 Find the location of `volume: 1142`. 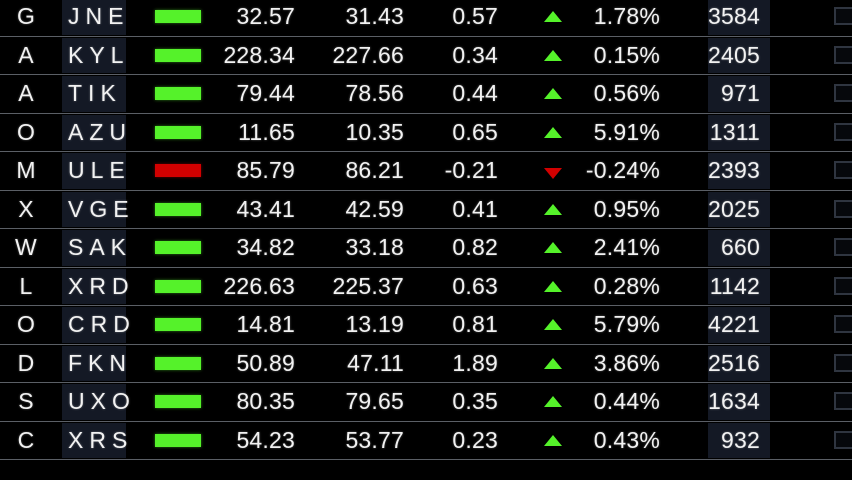

volume: 1142 is located at coordinates (734, 285).